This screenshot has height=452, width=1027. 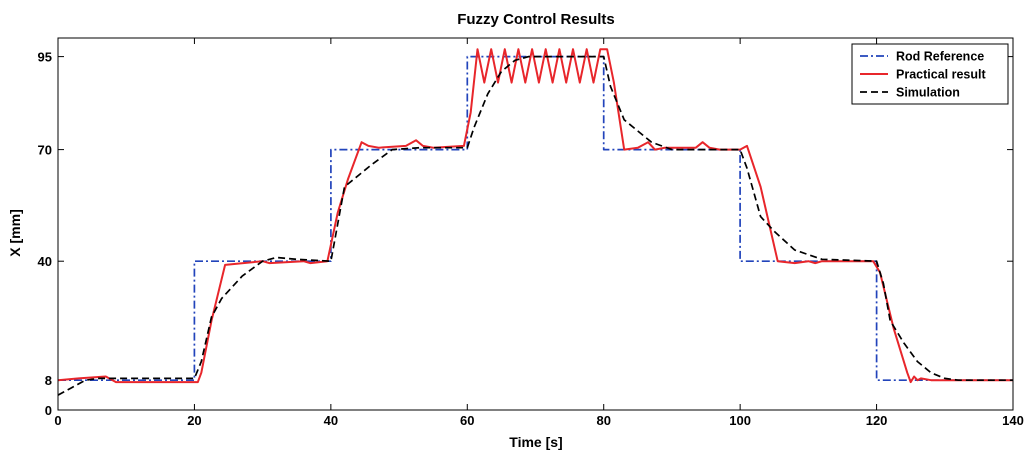 What do you see at coordinates (331, 420) in the screenshot?
I see `x-tick-label: 40` at bounding box center [331, 420].